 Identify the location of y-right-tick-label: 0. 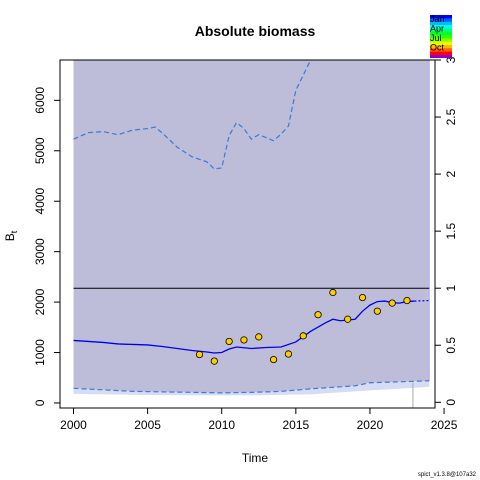
(451, 402).